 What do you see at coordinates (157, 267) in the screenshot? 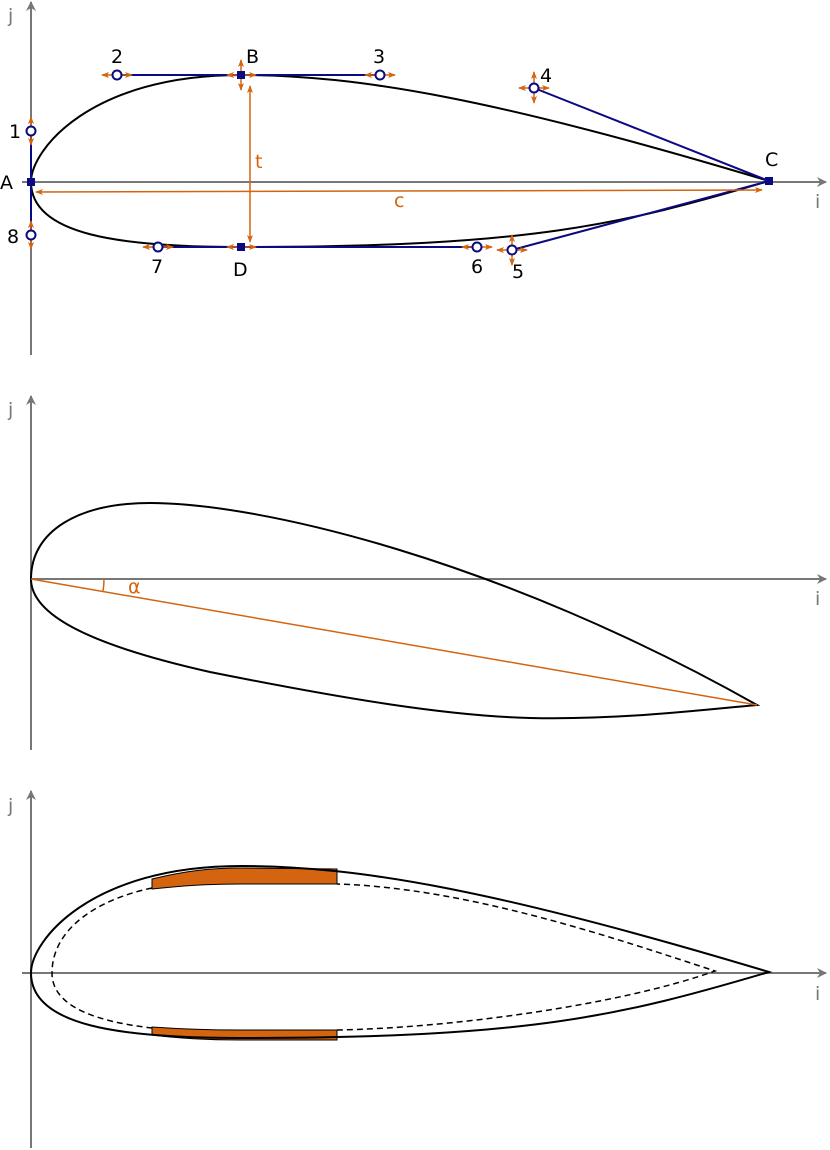
I see `label-7: 7` at bounding box center [157, 267].